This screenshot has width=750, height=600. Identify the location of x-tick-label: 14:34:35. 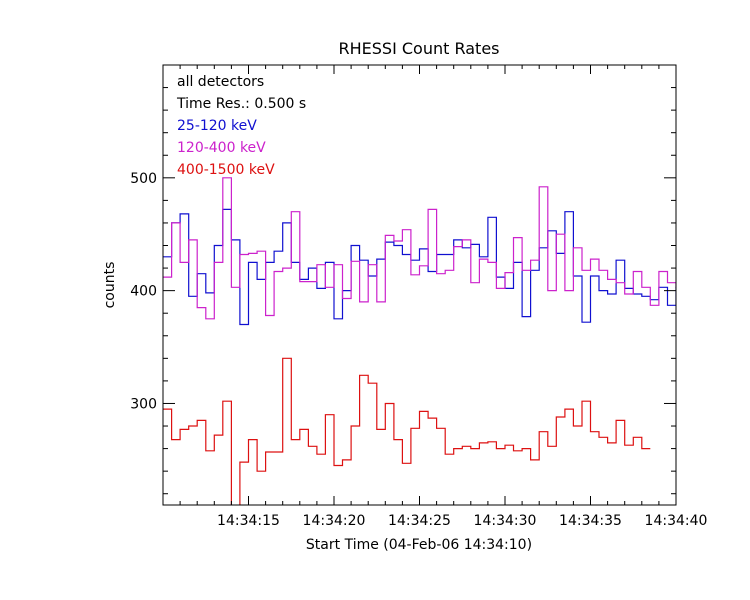
(590, 521).